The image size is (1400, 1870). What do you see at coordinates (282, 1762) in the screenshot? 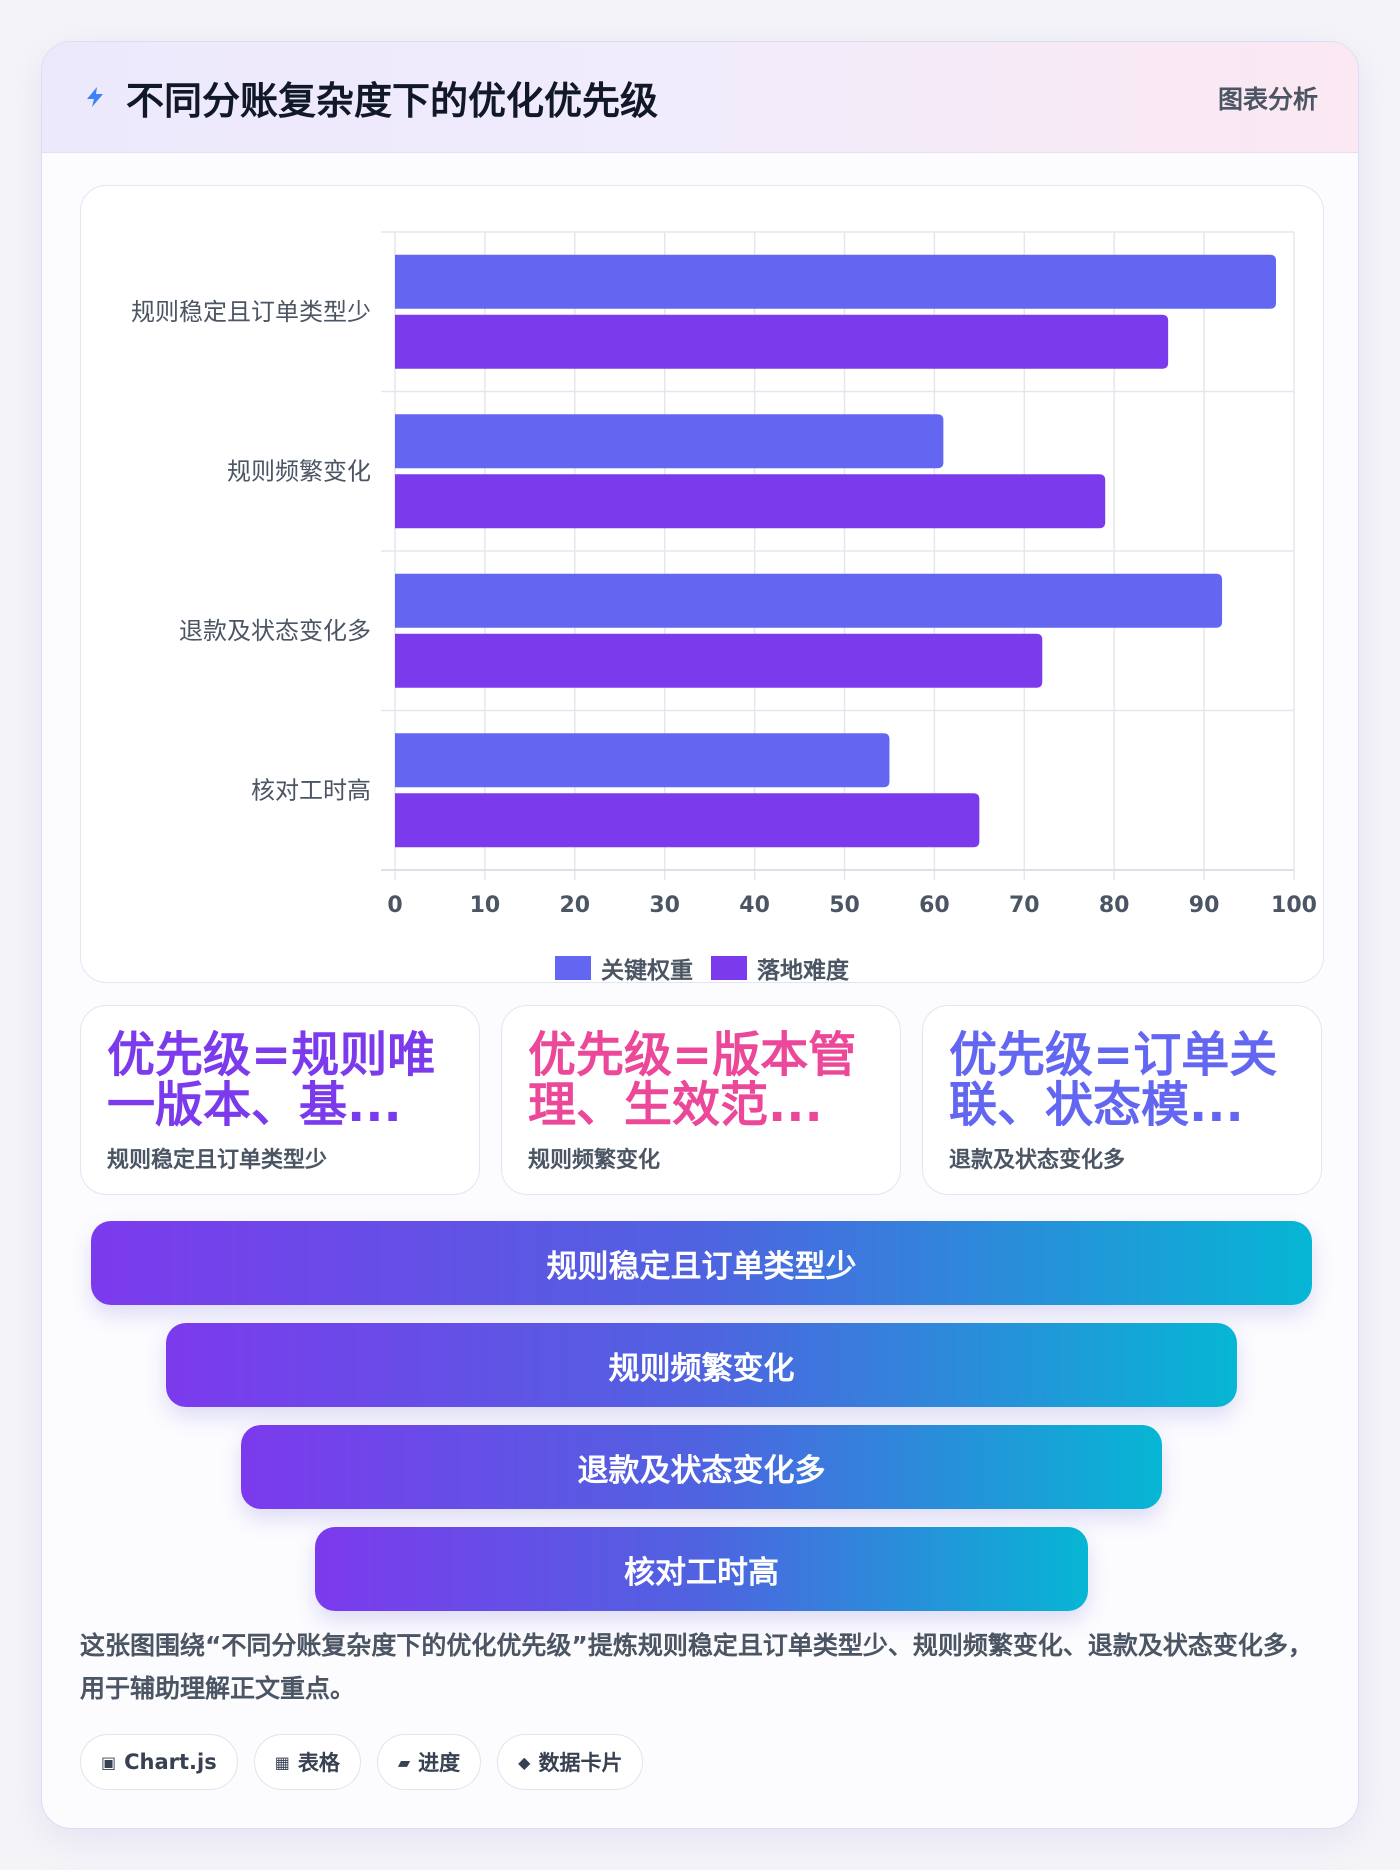
I see `table-icon: ▦` at bounding box center [282, 1762].